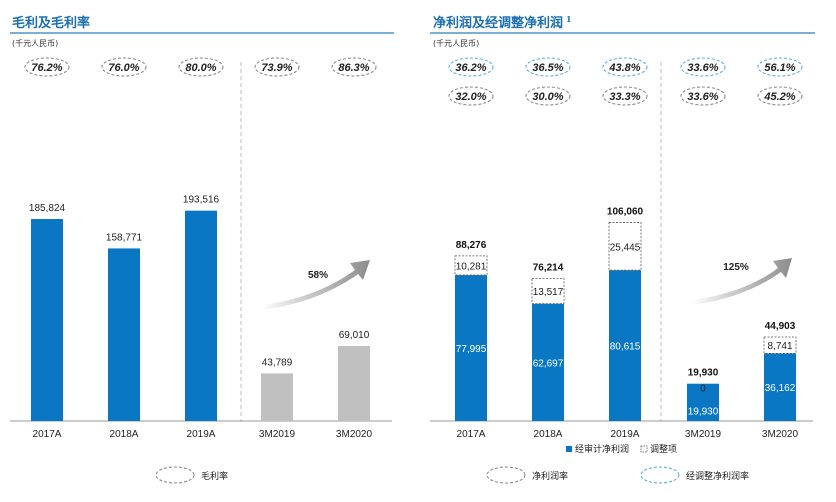 This screenshot has height=502, width=836. What do you see at coordinates (780, 434) in the screenshot?
I see `right-category-4: 3M2020` at bounding box center [780, 434].